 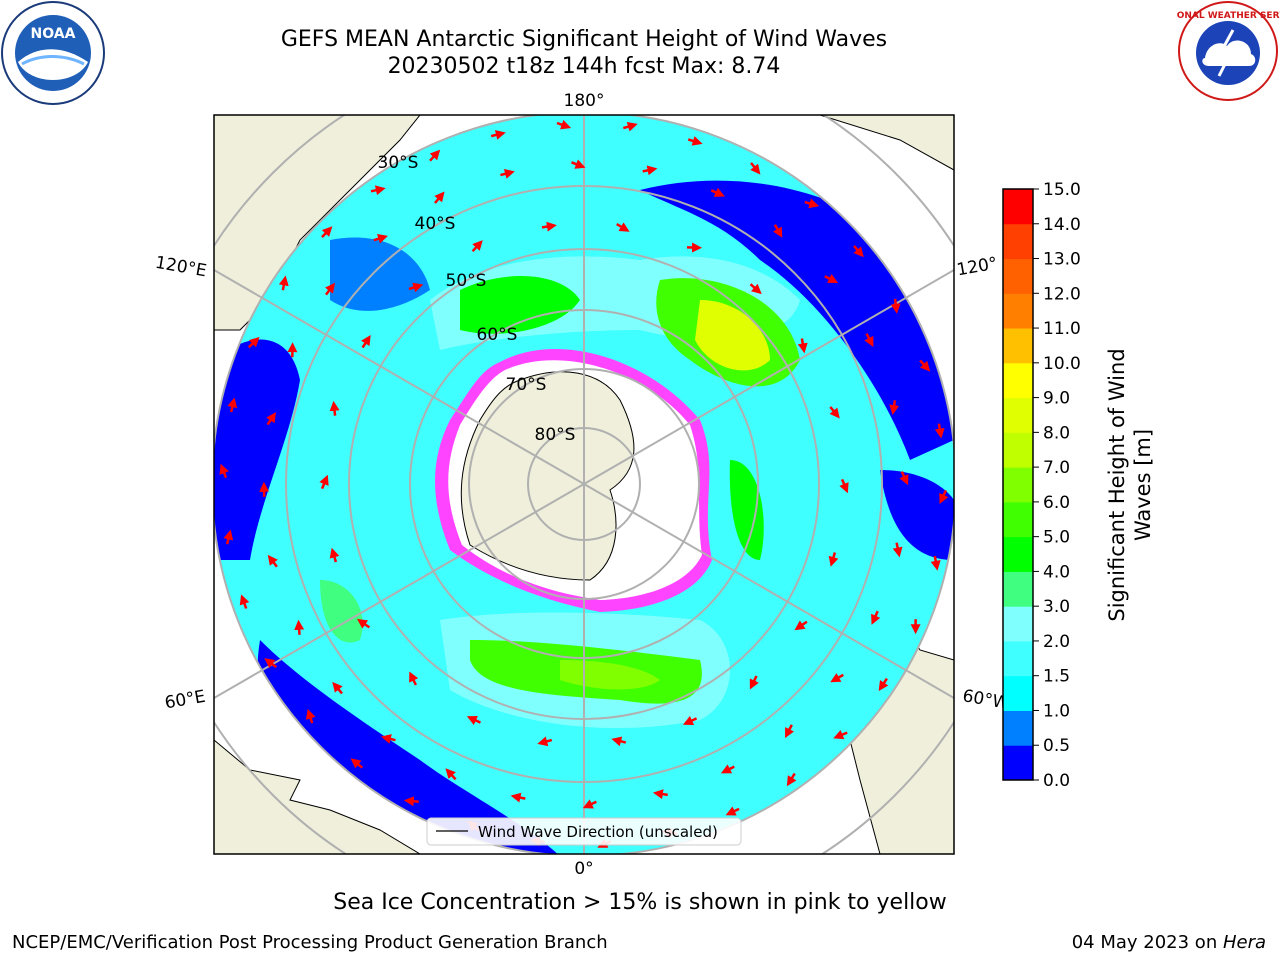 What do you see at coordinates (555, 435) in the screenshot?
I see `lat-label-80s: 80°S` at bounding box center [555, 435].